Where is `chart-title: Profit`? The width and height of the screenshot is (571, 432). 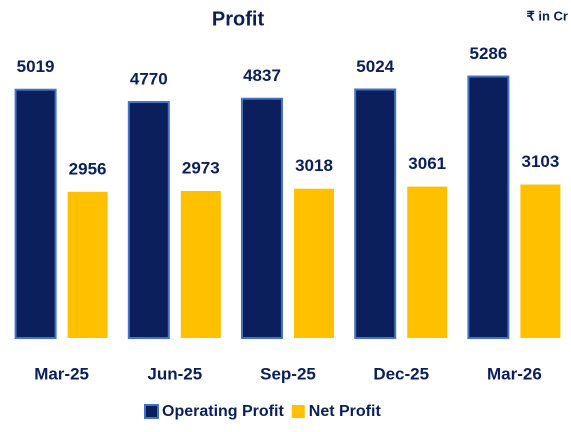 chart-title: Profit is located at coordinates (238, 19).